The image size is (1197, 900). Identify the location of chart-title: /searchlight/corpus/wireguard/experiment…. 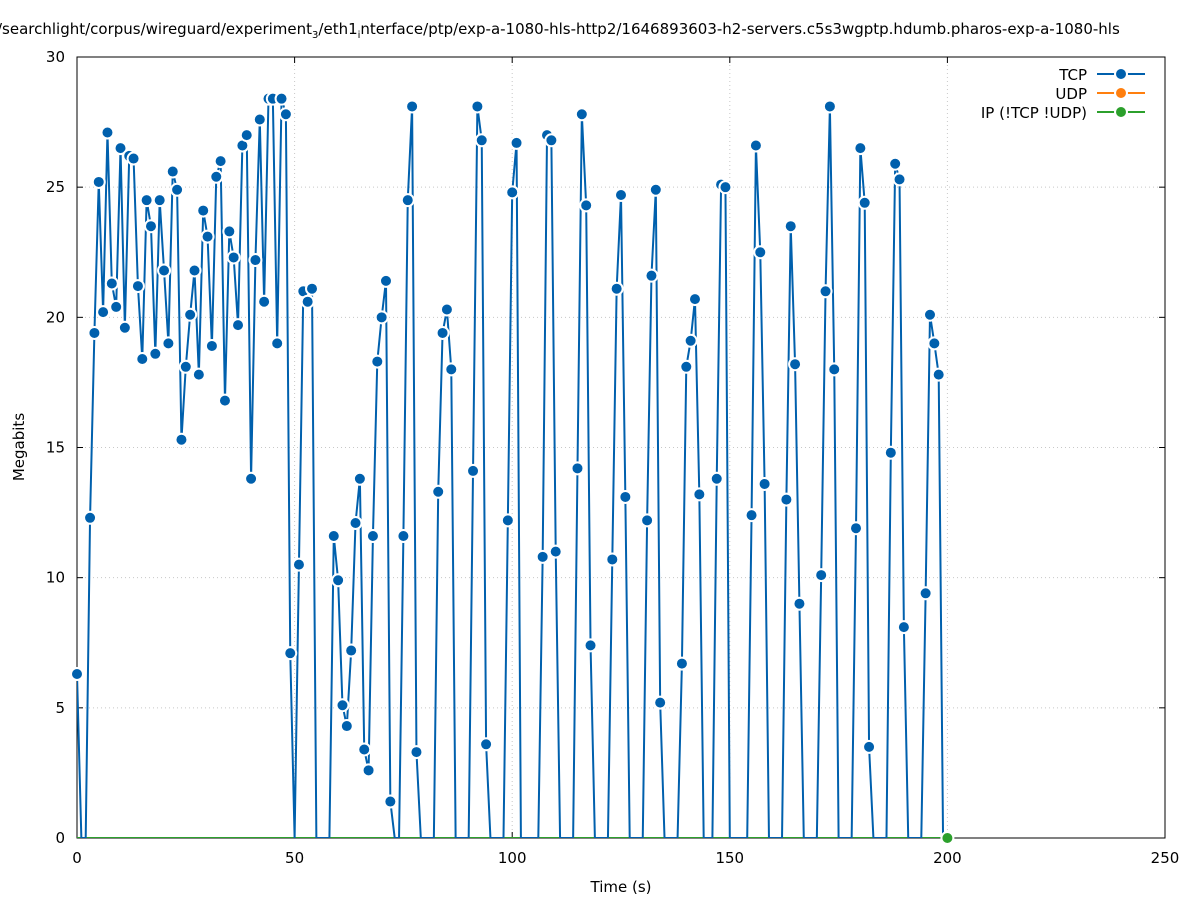
(560, 30).